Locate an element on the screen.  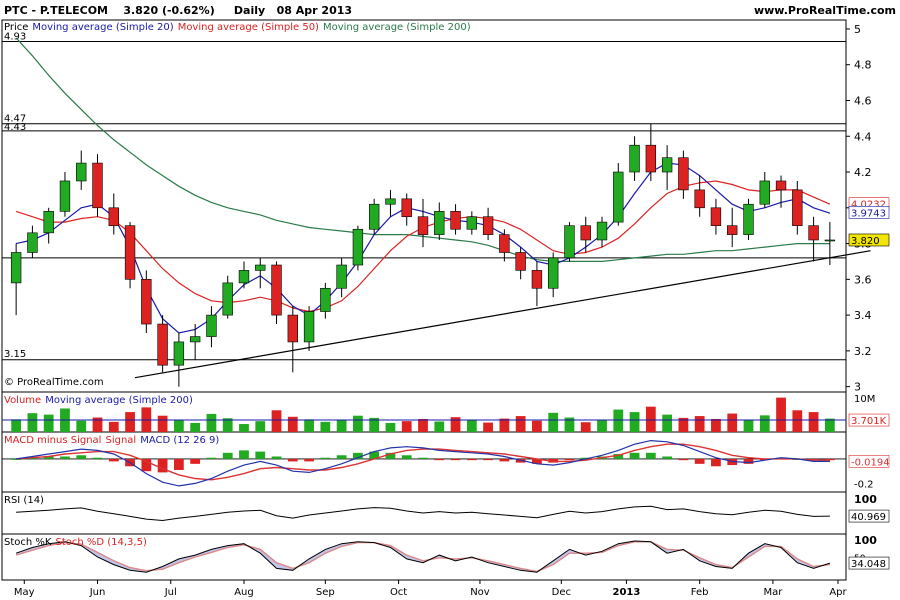
ma20-legend: Moving average (Simple 20) is located at coordinates (103, 27).